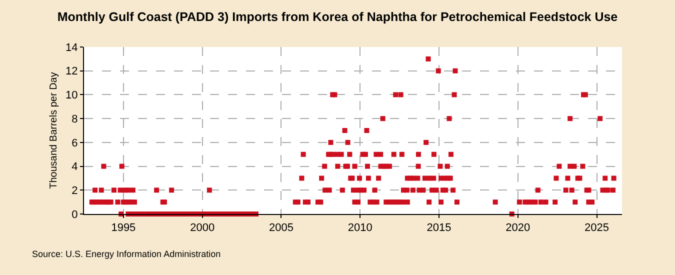  Describe the element at coordinates (337, 17) in the screenshot. I see `chart-title: Monthly Gulf Coast (PADD 3) Imports from Korea of Naphtha for Petrochemical Feedstock Use` at that location.